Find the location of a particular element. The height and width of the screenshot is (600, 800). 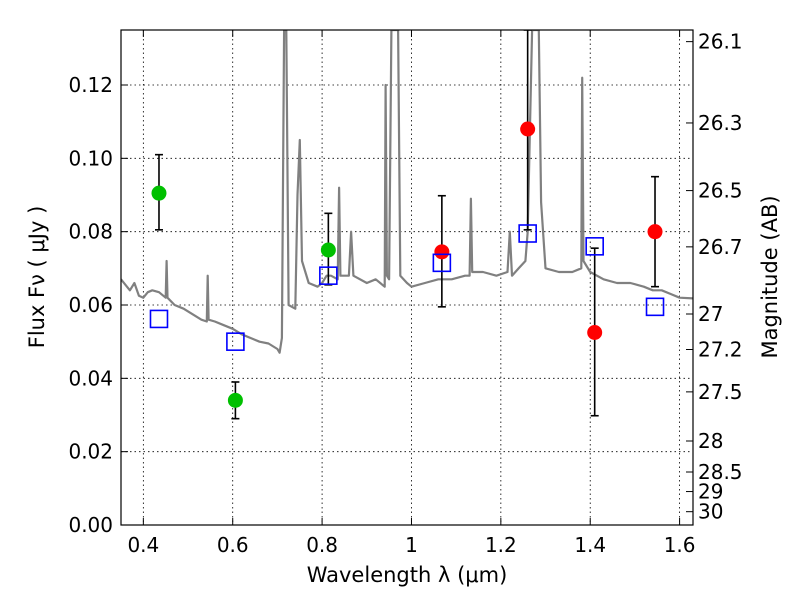

y-tick-label: 0.08 is located at coordinates (90, 232).